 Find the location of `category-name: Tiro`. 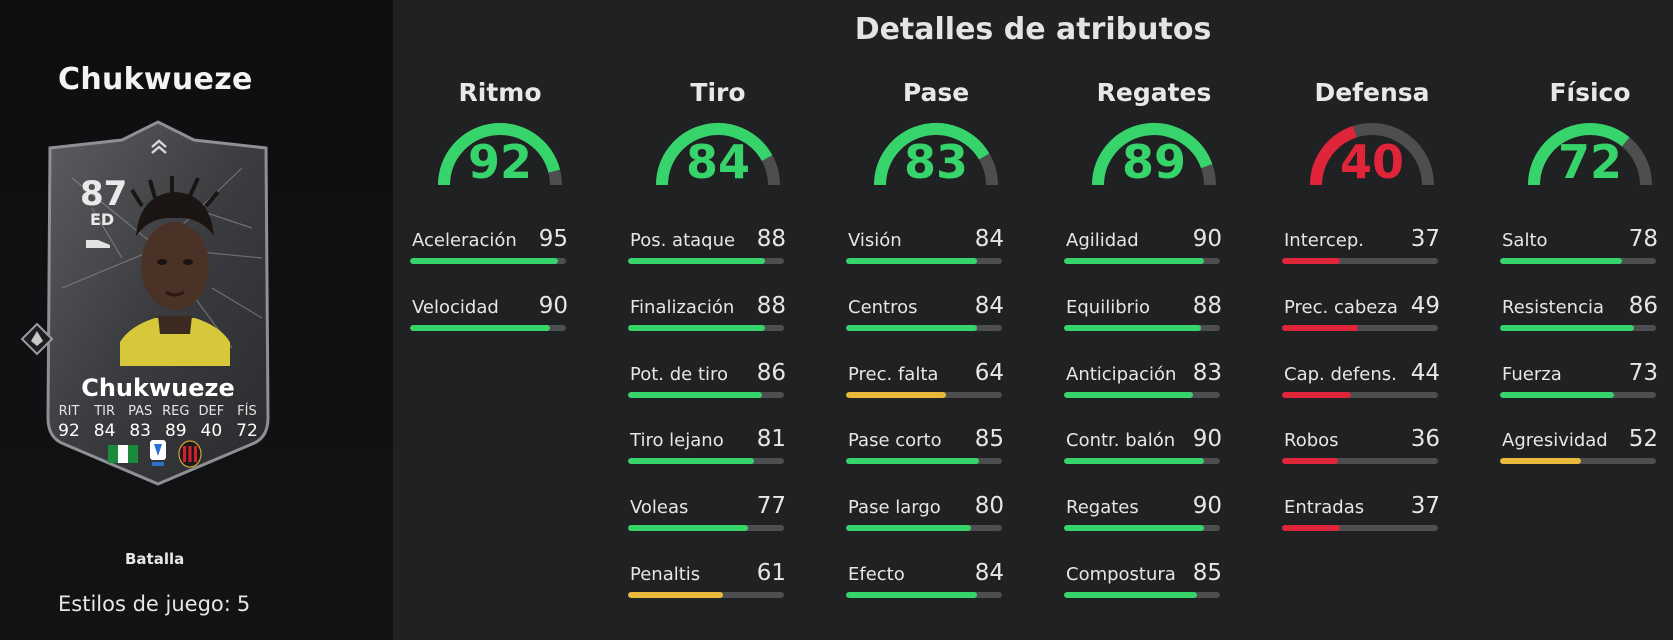

category-name: Tiro is located at coordinates (718, 92).